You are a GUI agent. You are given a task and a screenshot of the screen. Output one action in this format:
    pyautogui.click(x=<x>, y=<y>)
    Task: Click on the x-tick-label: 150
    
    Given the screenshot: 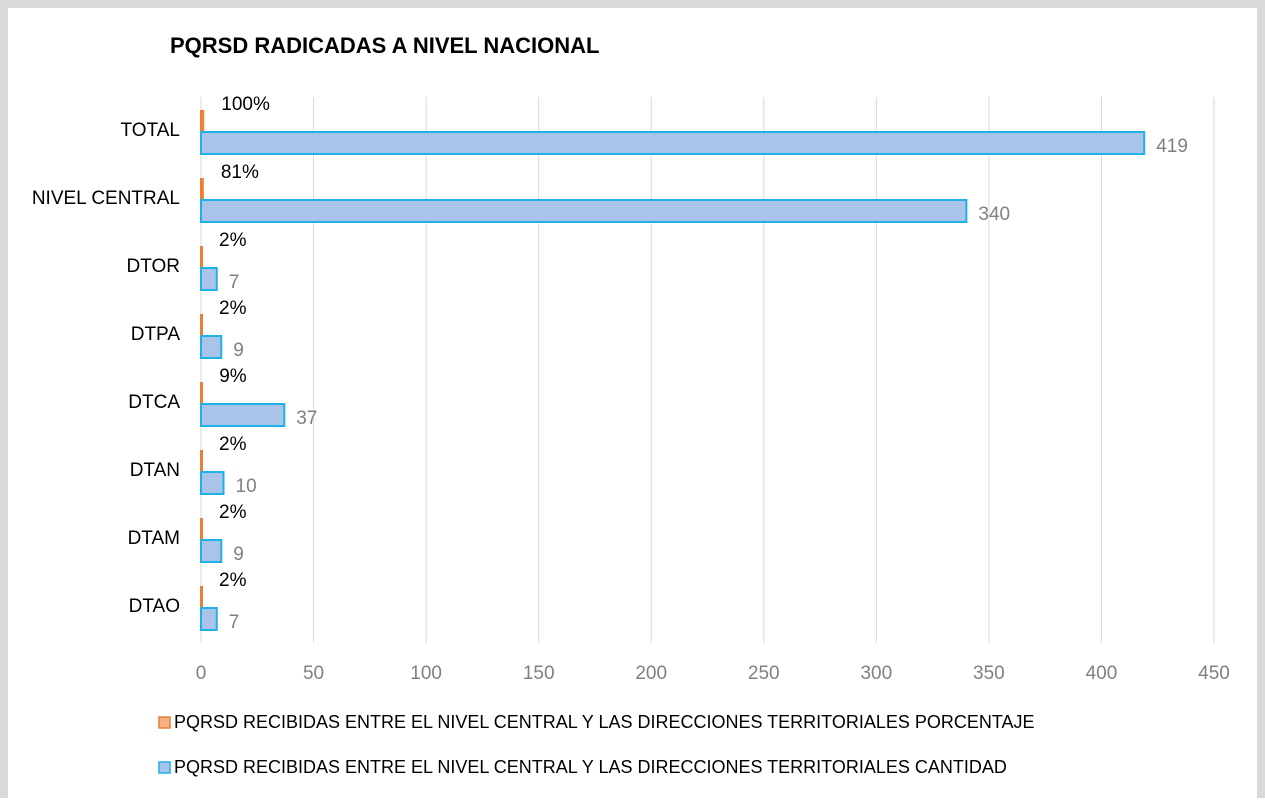 What is the action you would take?
    pyautogui.click(x=539, y=673)
    